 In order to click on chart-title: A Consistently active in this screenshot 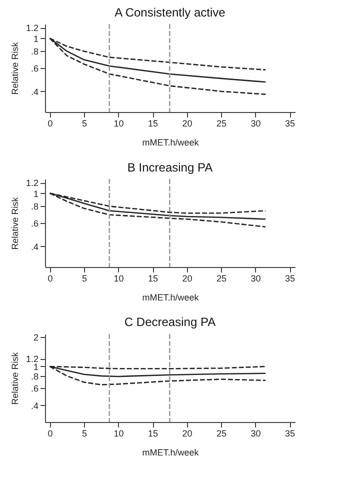, I will do `click(170, 12)`.